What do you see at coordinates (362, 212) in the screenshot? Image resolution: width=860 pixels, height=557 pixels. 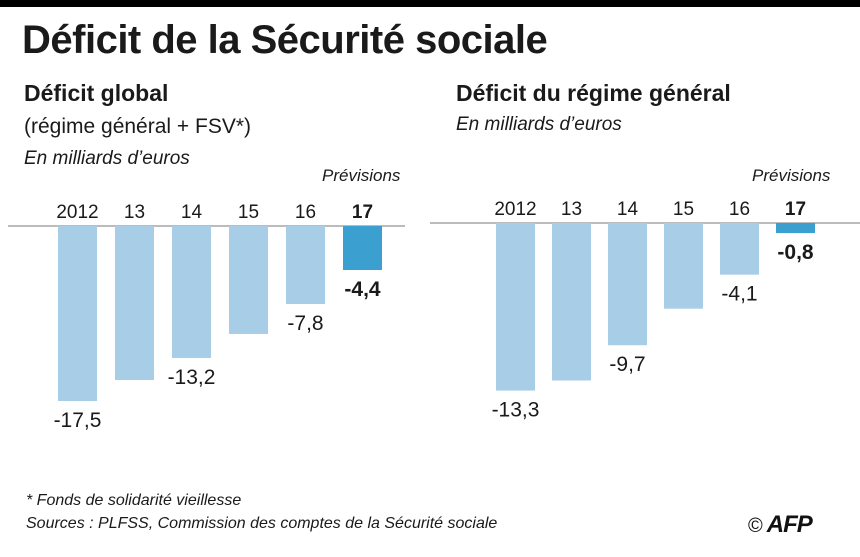 I see `left-tick-label-17: 17` at bounding box center [362, 212].